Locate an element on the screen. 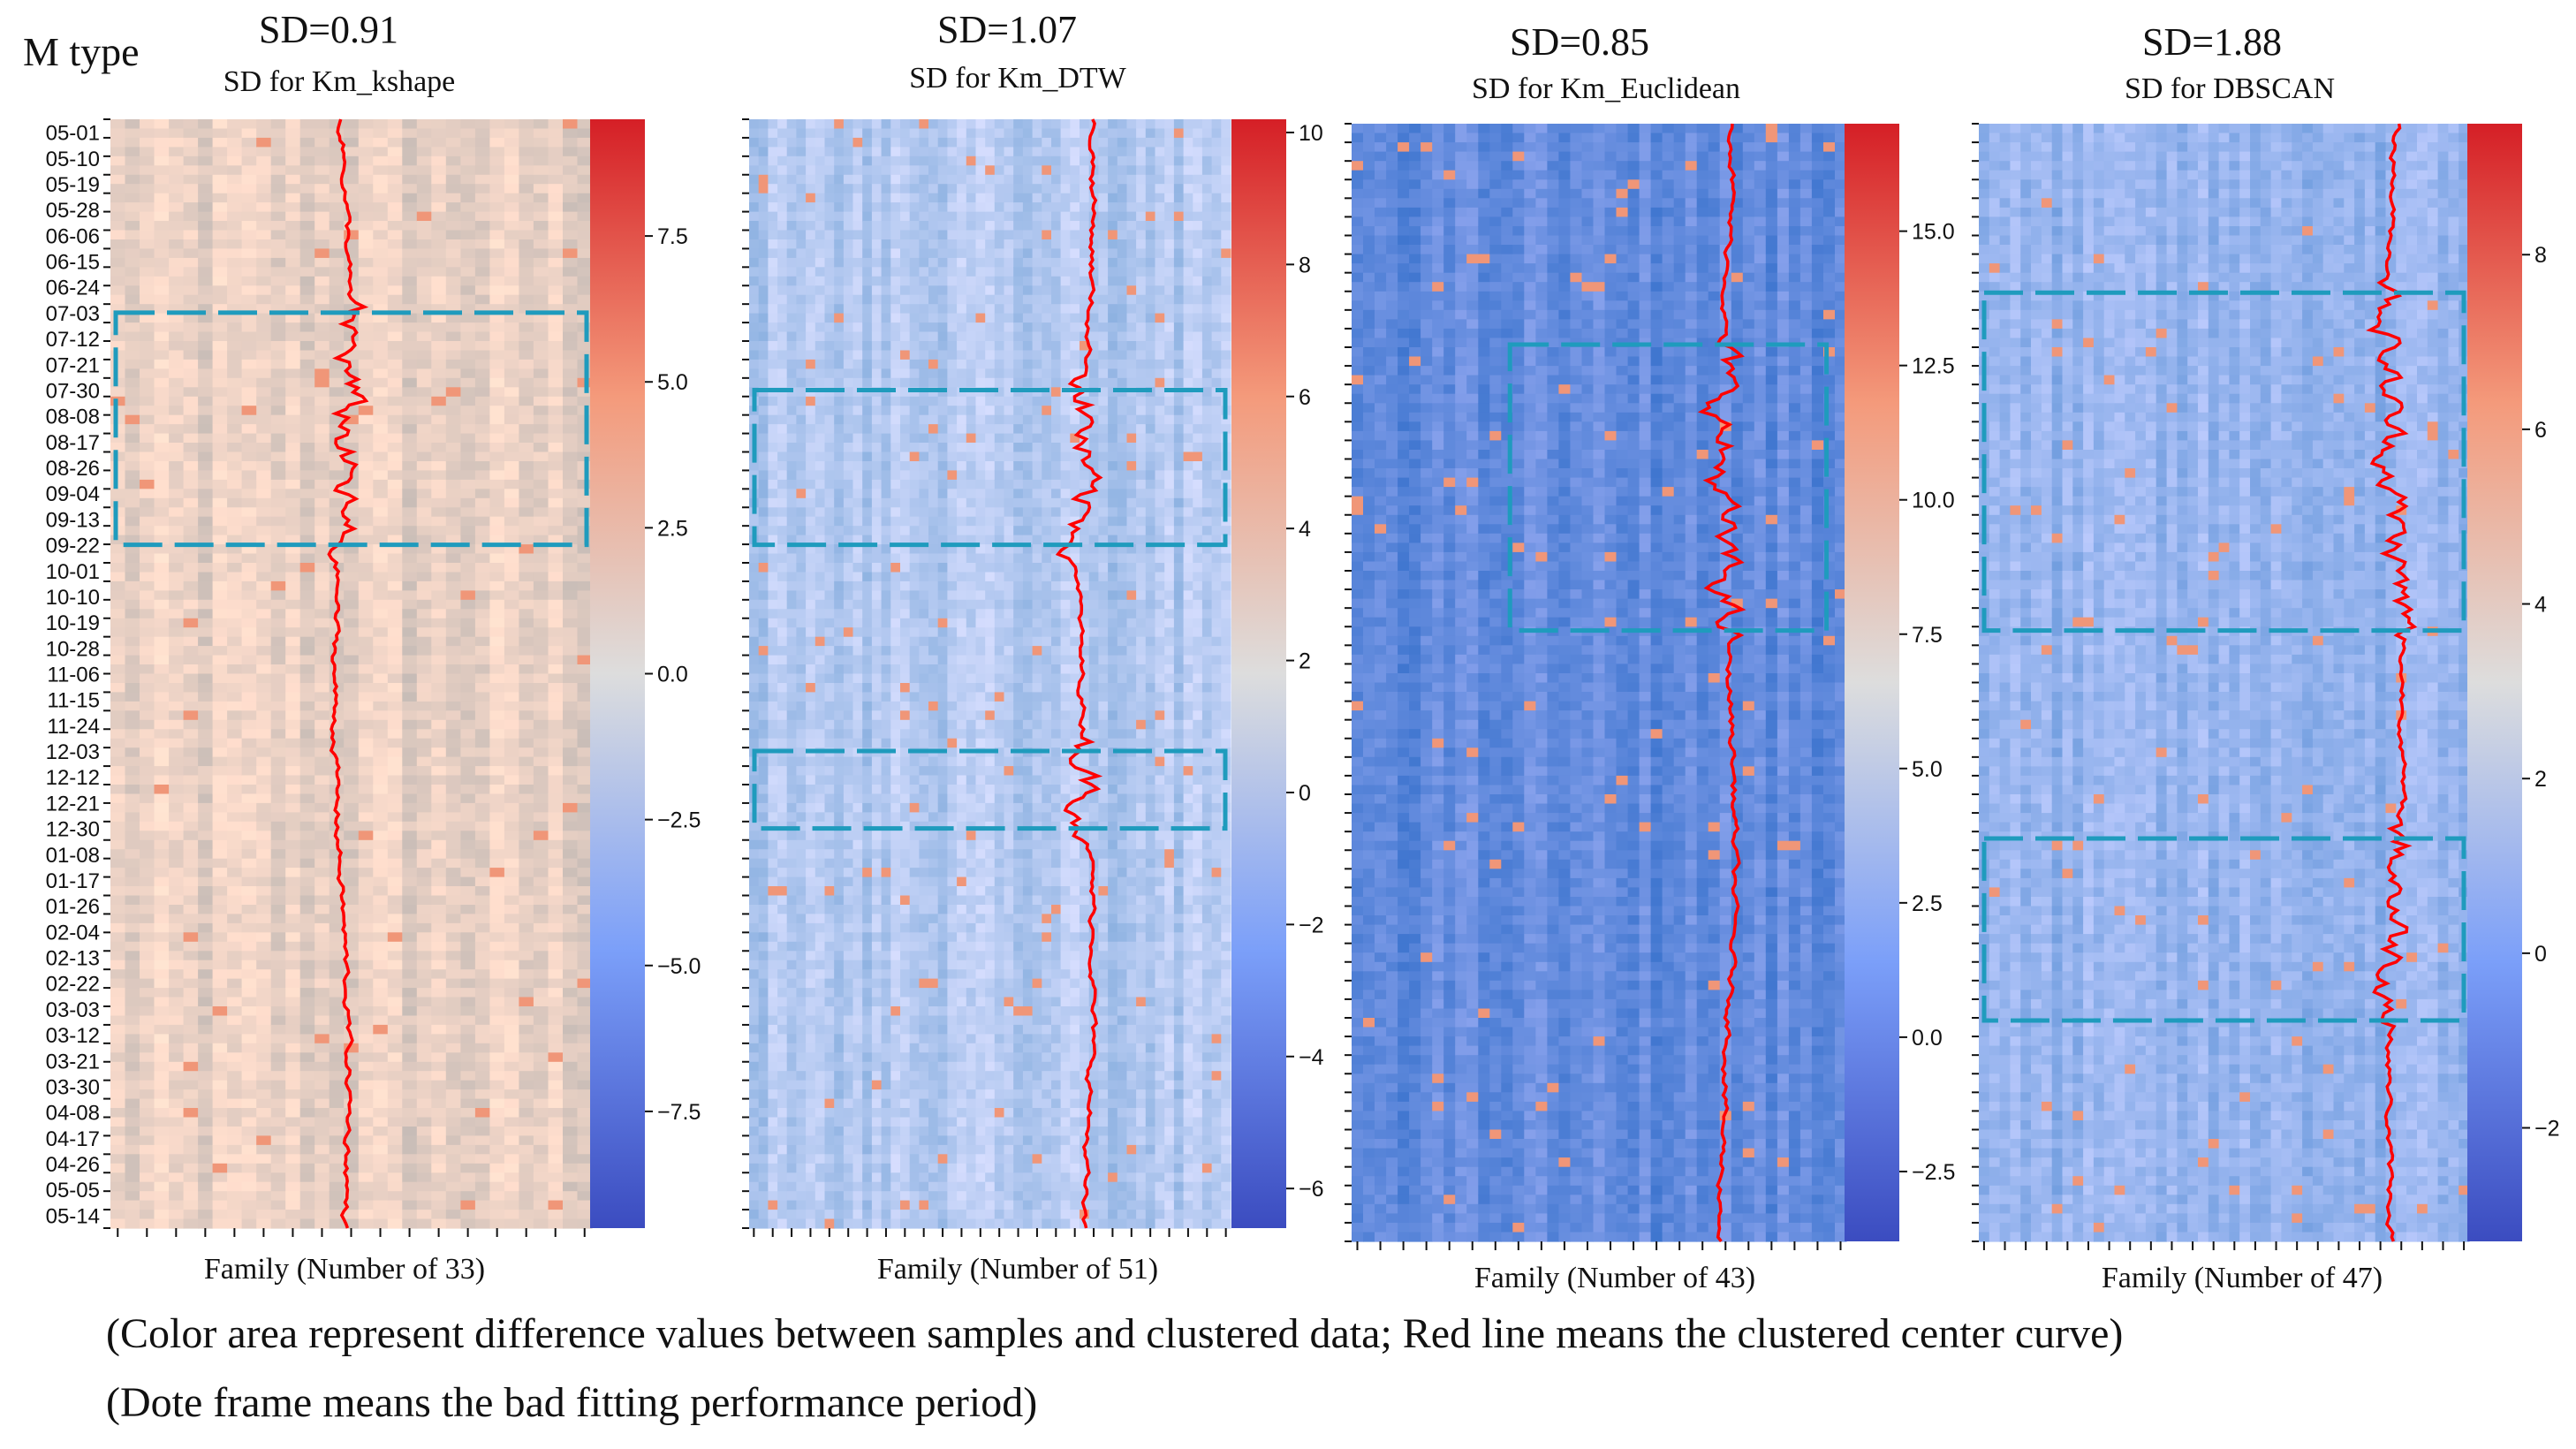 This screenshot has width=2576, height=1449. y-tick-label: 09-13 is located at coordinates (73, 520).